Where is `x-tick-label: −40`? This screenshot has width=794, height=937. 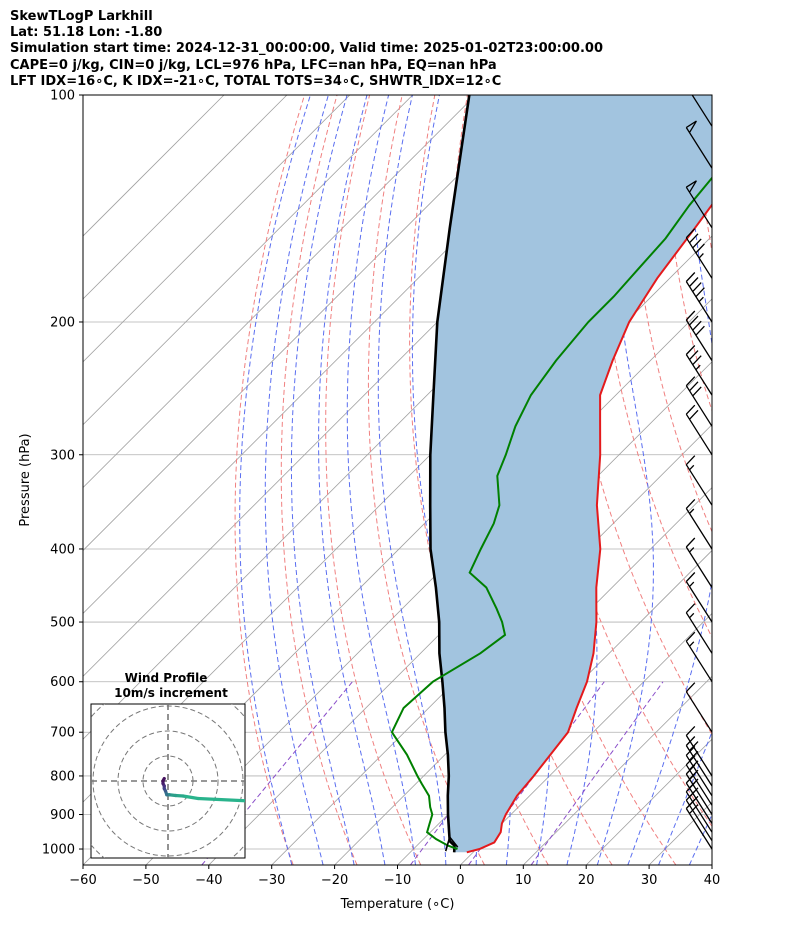
x-tick-label: −40 is located at coordinates (208, 880).